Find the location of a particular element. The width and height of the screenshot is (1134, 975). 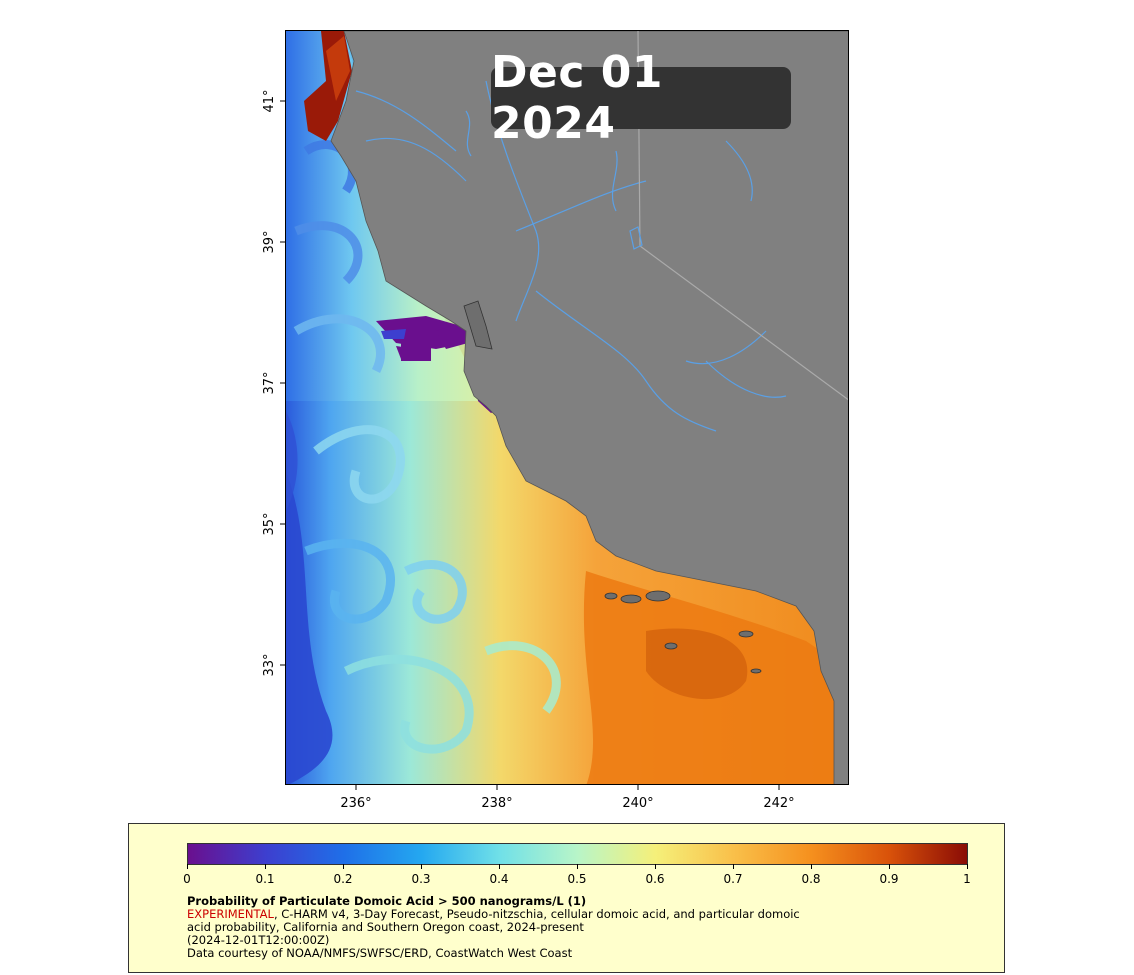

x-tick-label: 238° is located at coordinates (497, 803).